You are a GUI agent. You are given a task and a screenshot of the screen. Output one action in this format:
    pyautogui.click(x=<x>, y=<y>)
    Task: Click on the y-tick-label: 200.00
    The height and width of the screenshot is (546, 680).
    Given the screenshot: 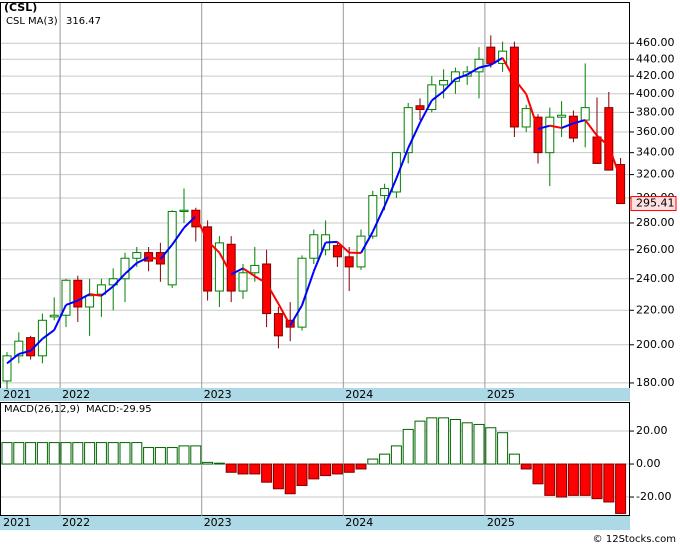 What is the action you would take?
    pyautogui.click(x=655, y=344)
    